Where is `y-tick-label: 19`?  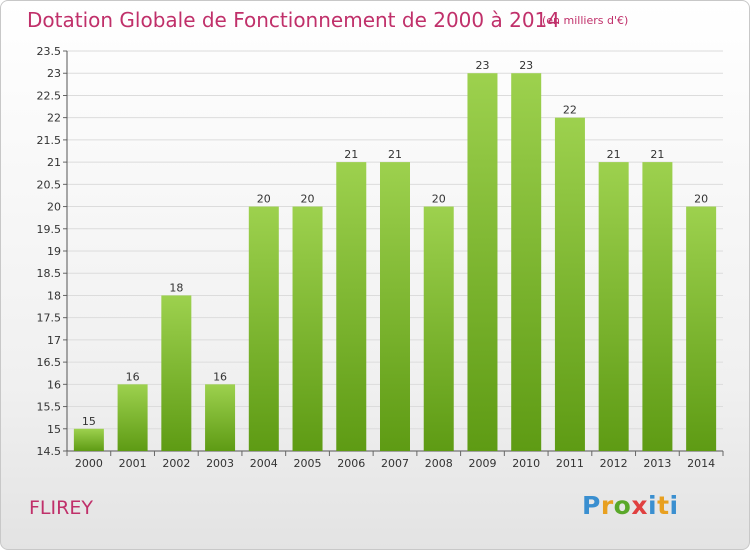
y-tick-label: 19 is located at coordinates (54, 251).